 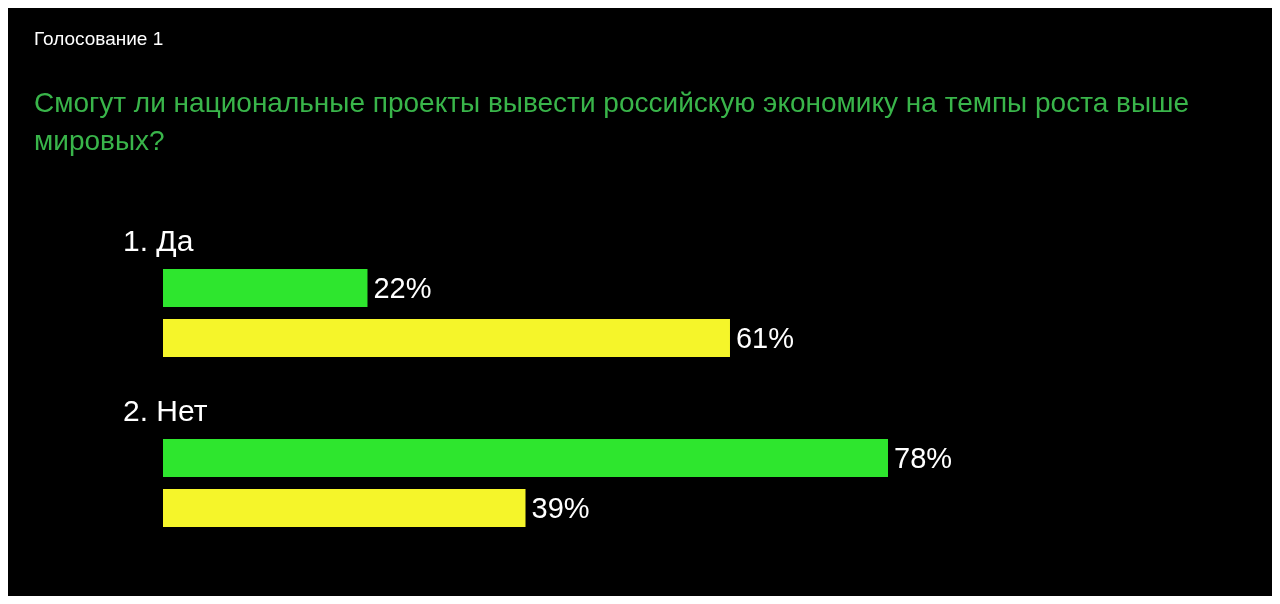 I want to click on data-label: 39%, so click(x=560, y=508).